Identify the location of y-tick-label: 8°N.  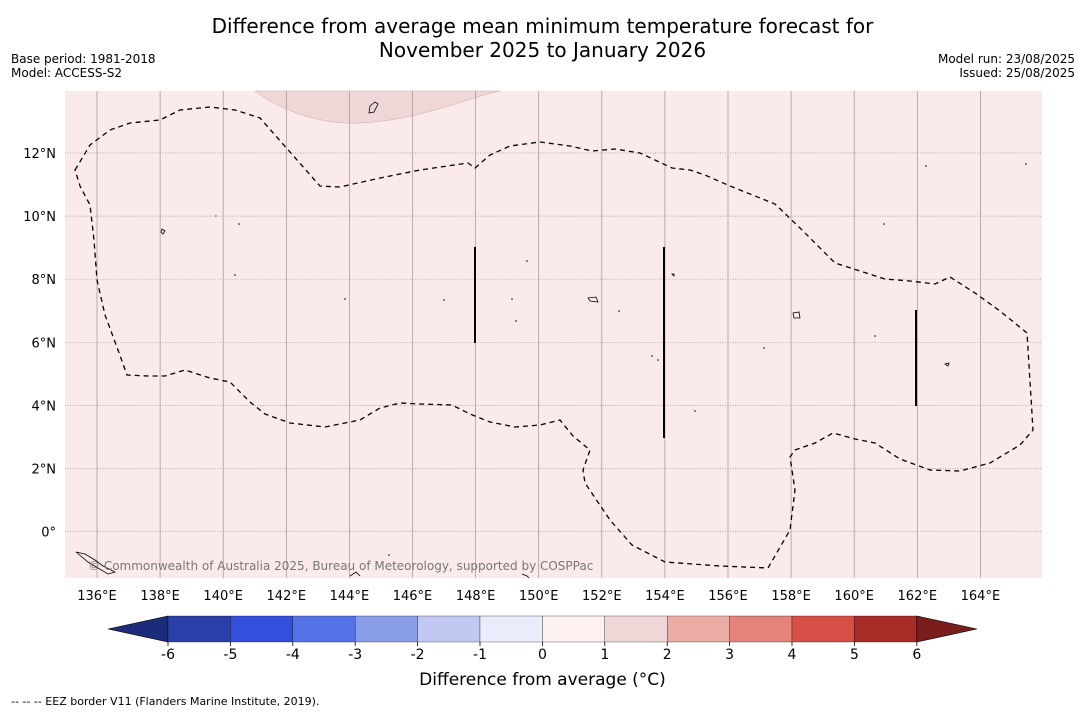
(44, 280).